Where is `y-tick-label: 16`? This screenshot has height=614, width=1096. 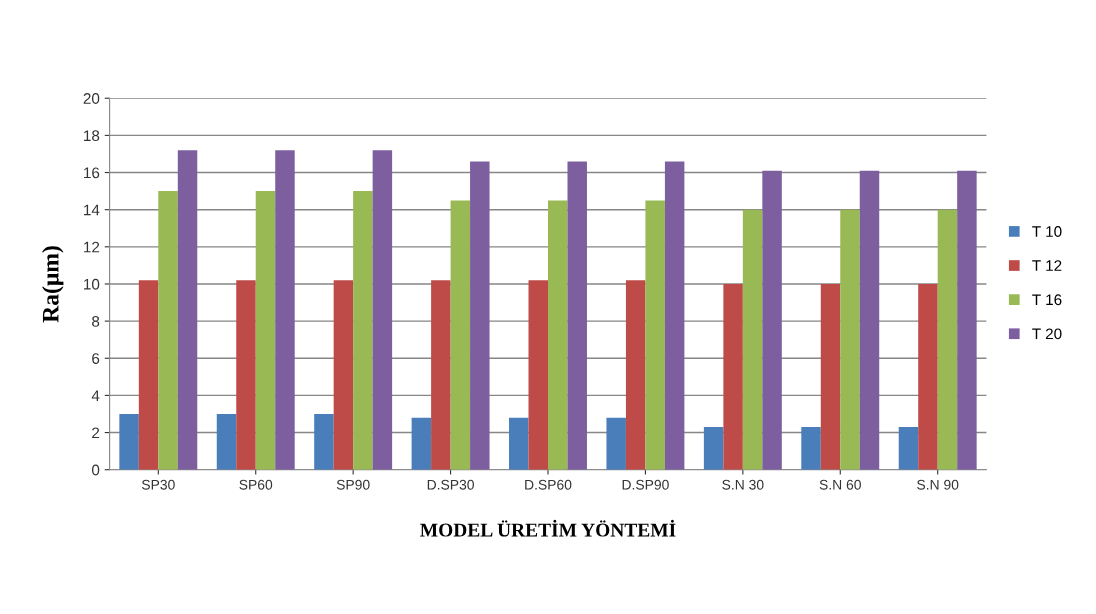 y-tick-label: 16 is located at coordinates (92, 173).